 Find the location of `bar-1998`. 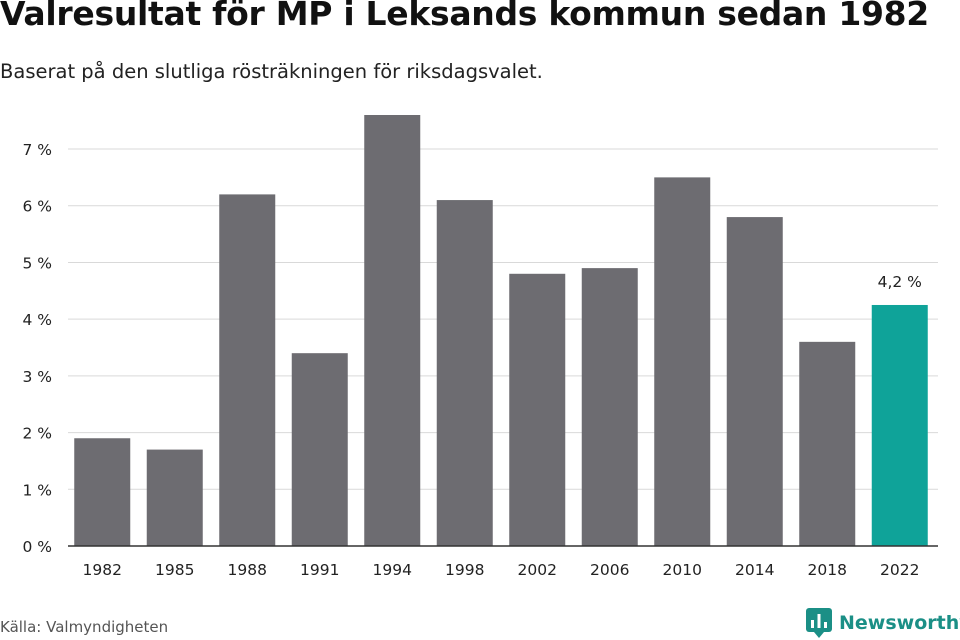

bar-1998 is located at coordinates (464, 373).